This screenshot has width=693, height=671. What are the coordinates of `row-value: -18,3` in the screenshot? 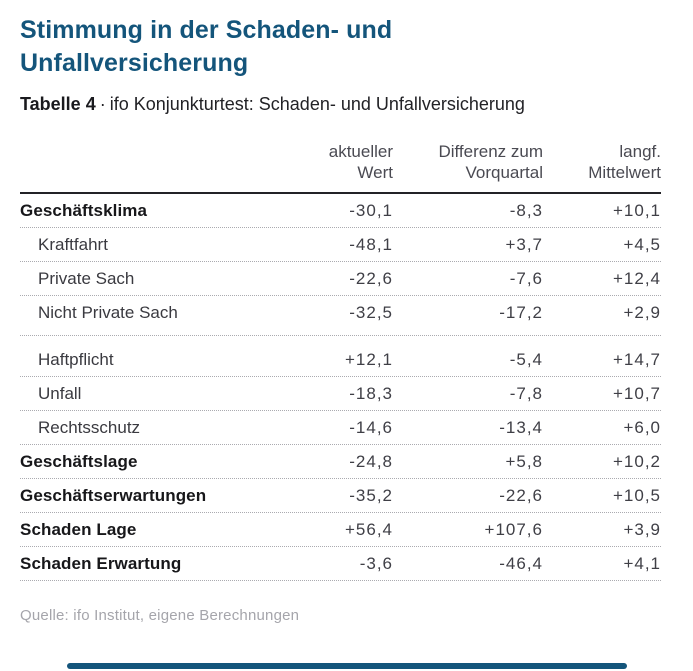 It's located at (371, 393).